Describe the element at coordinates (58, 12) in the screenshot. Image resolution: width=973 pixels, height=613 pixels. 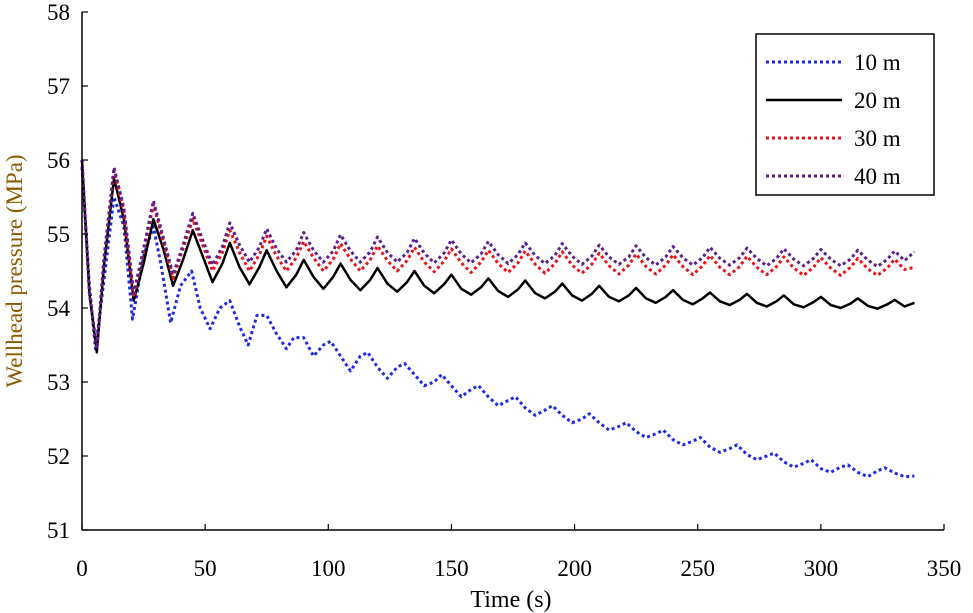
I see `y-tick-label: 58` at that location.